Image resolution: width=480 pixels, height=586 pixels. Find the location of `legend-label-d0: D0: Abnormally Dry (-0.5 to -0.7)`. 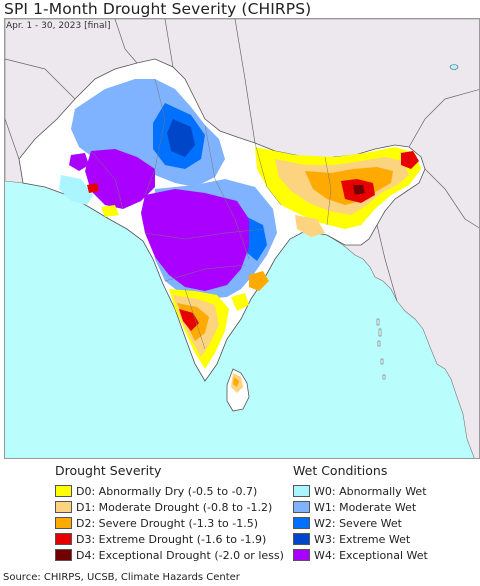

legend-label-d0: D0: Abnormally Dry (-0.5 to -0.7) is located at coordinates (167, 491).